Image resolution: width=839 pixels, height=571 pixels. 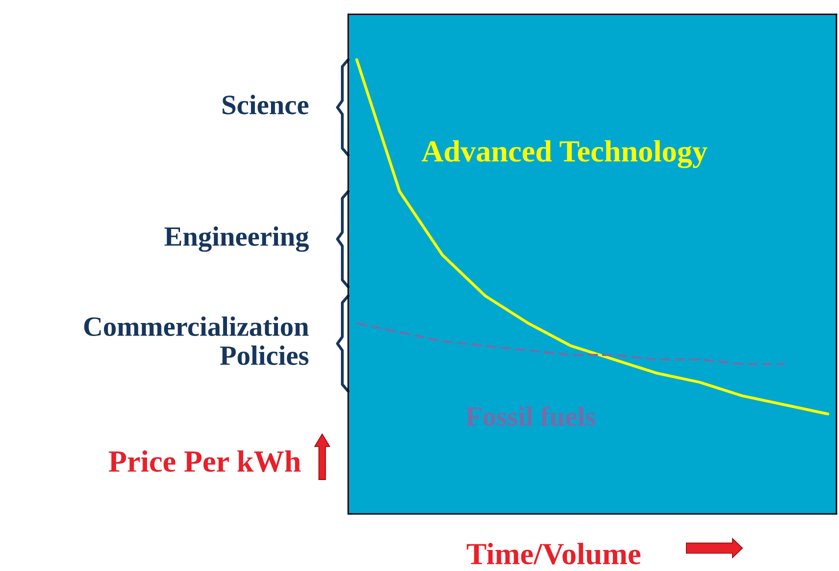 I want to click on x-axis-title: Time/Volume, so click(x=553, y=553).